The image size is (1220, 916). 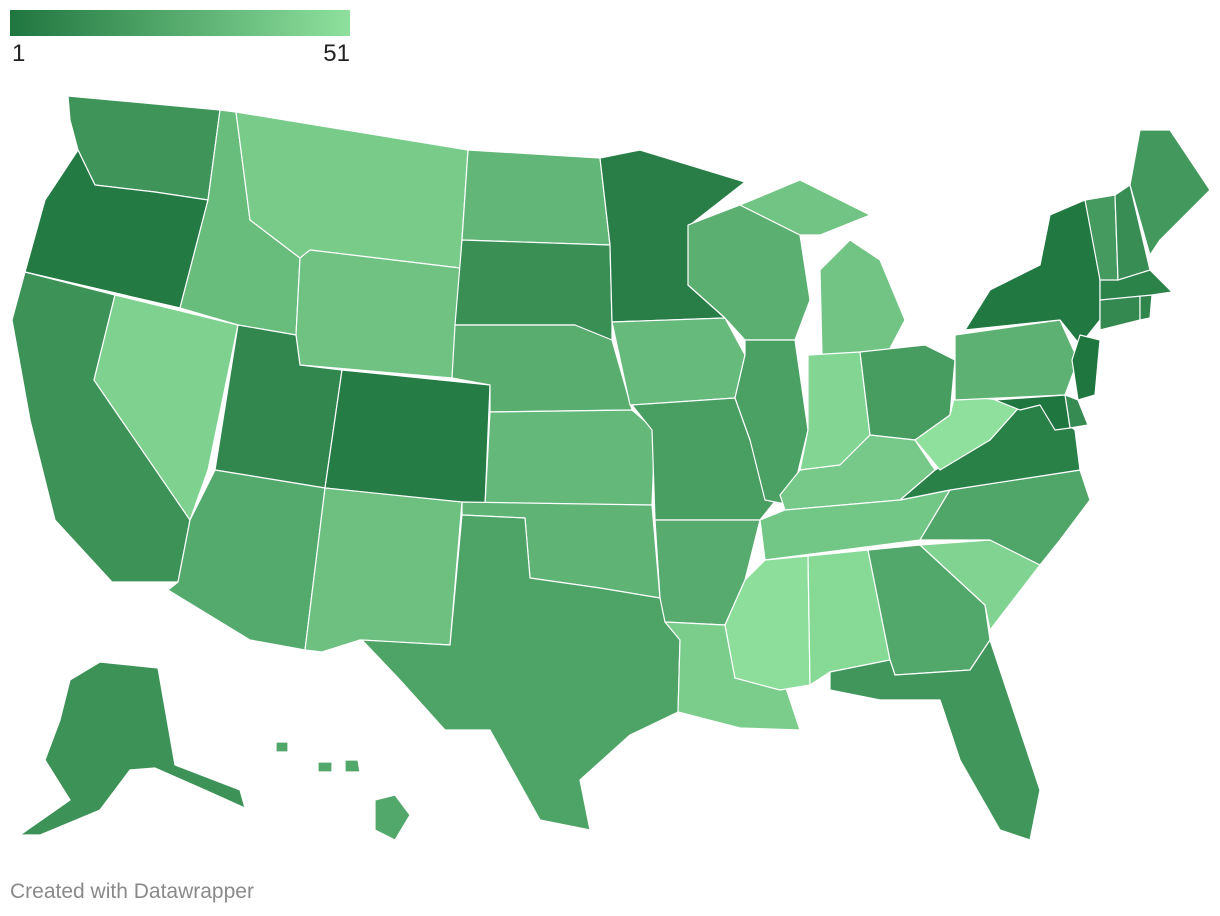 I want to click on state-ny, so click(x=1032, y=272).